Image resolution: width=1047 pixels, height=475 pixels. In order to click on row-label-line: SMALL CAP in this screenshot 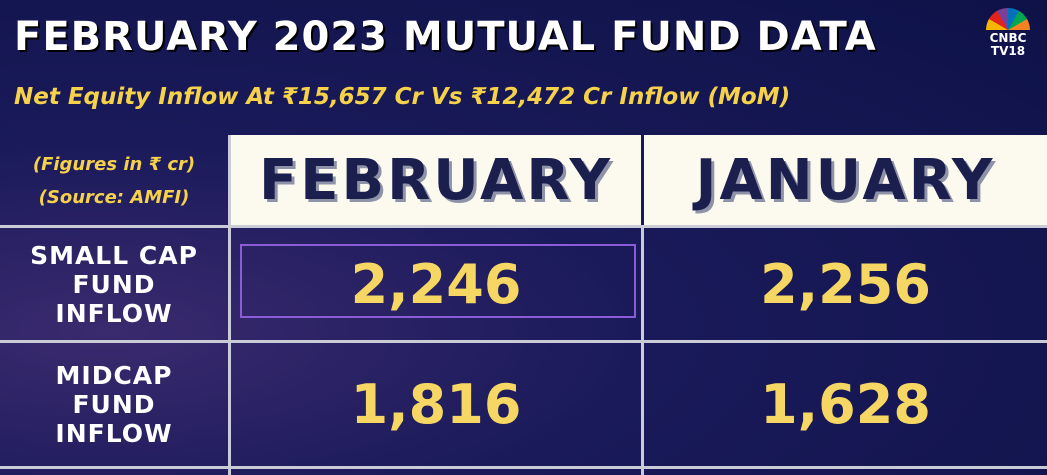, I will do `click(114, 255)`.